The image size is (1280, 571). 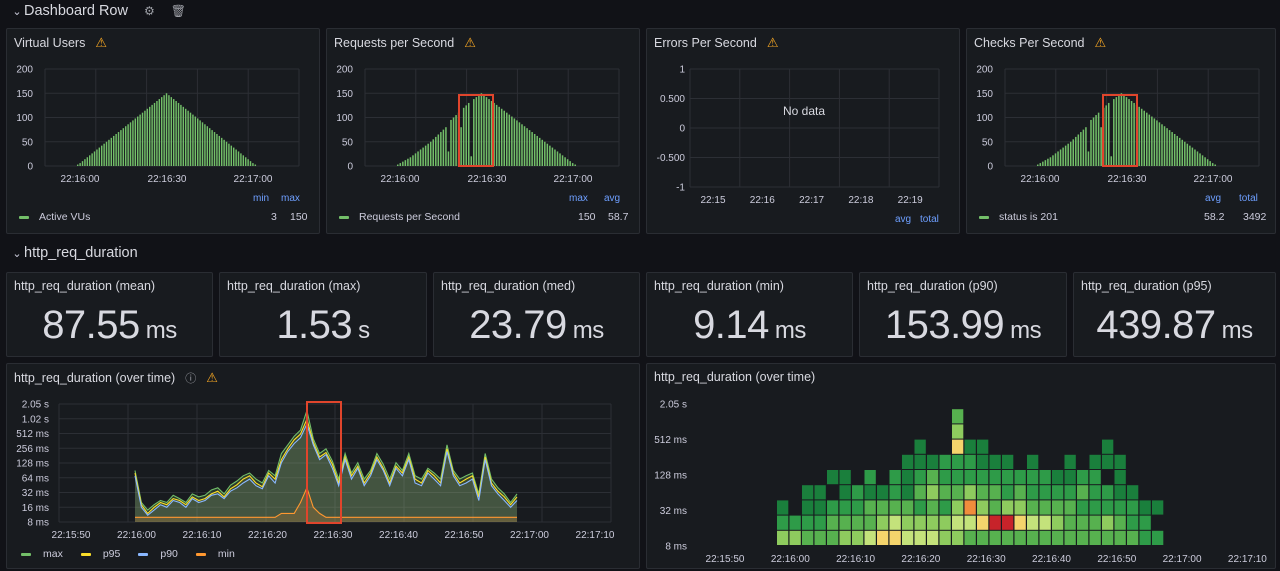 I want to click on y-tick-label: 512 ms, so click(x=670, y=440).